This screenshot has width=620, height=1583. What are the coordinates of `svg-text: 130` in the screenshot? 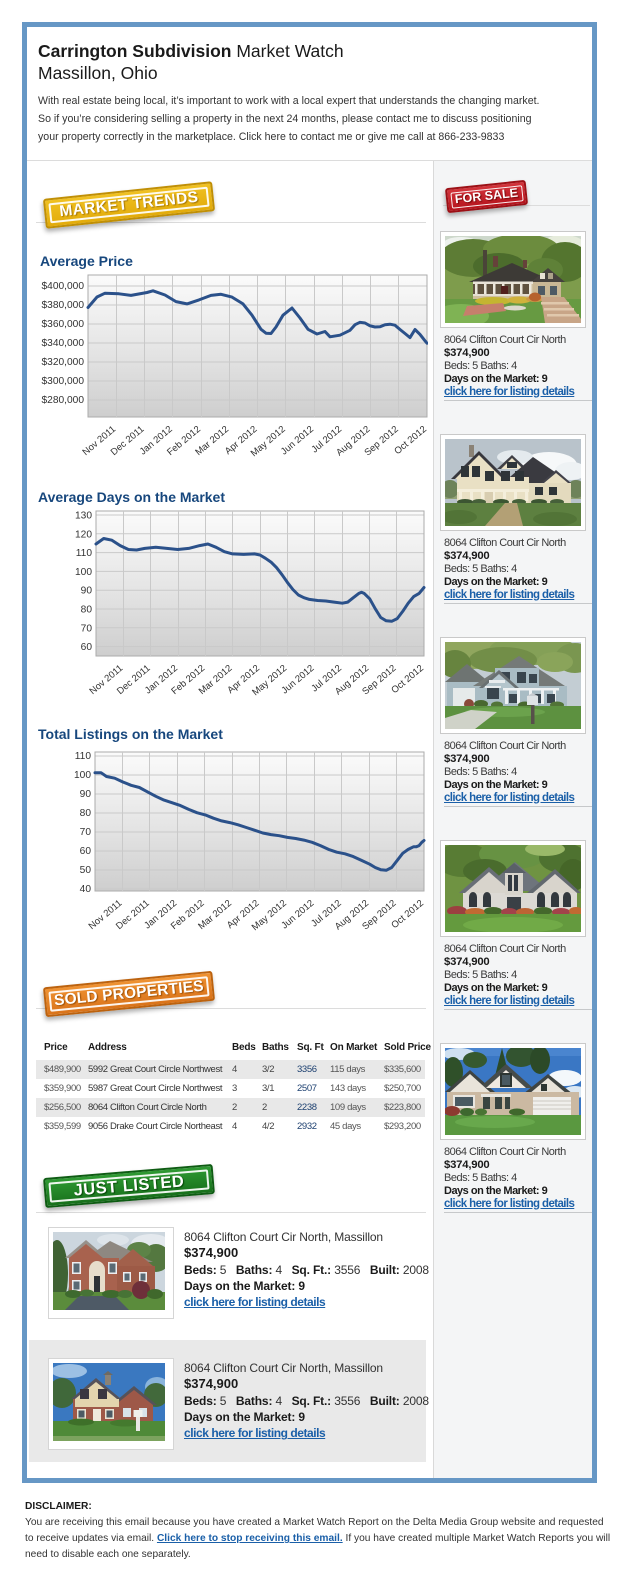 It's located at (83, 516).